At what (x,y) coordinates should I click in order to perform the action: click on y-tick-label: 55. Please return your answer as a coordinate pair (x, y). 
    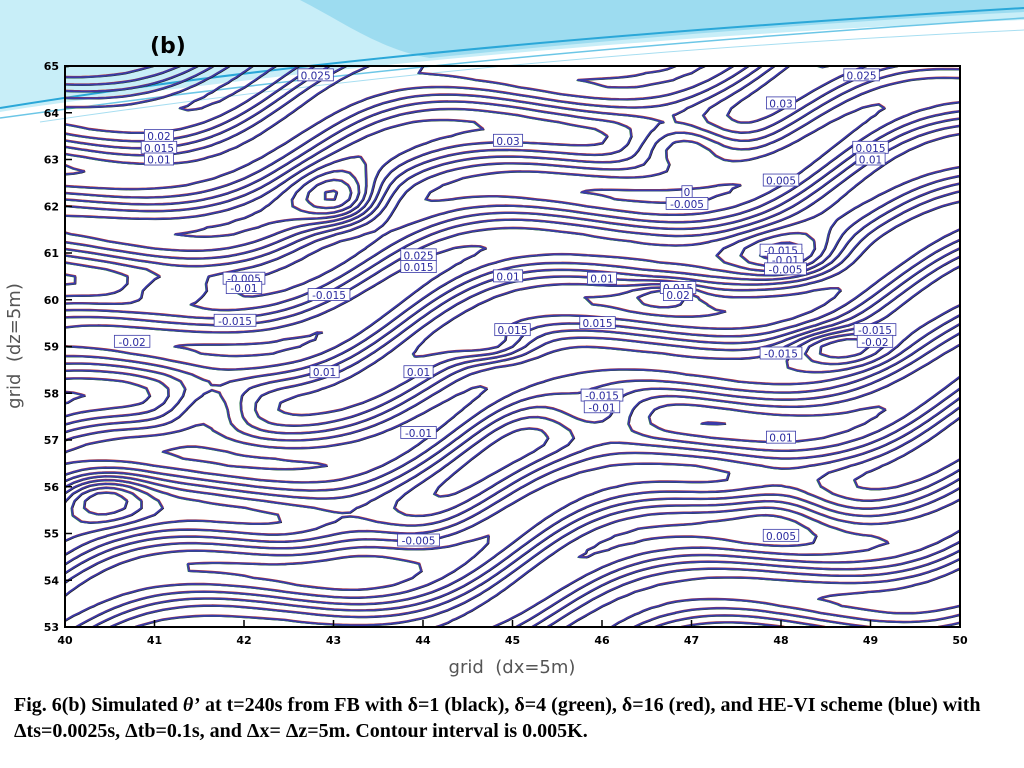
    Looking at the image, I should click on (51, 534).